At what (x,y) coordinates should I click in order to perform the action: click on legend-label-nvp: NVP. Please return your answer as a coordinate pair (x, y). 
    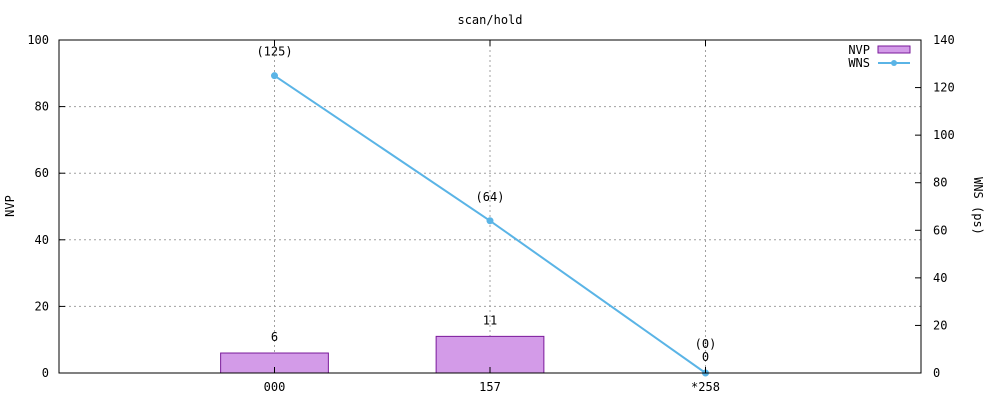
    Looking at the image, I should click on (859, 50).